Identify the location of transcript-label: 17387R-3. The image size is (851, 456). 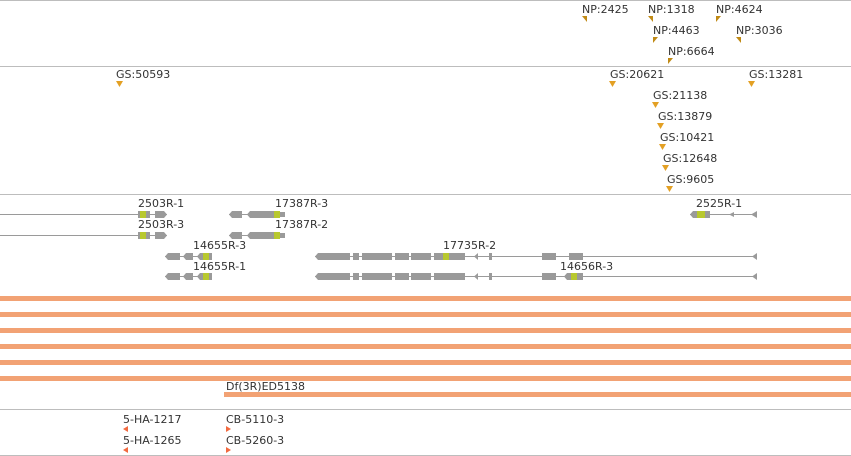
(301, 203).